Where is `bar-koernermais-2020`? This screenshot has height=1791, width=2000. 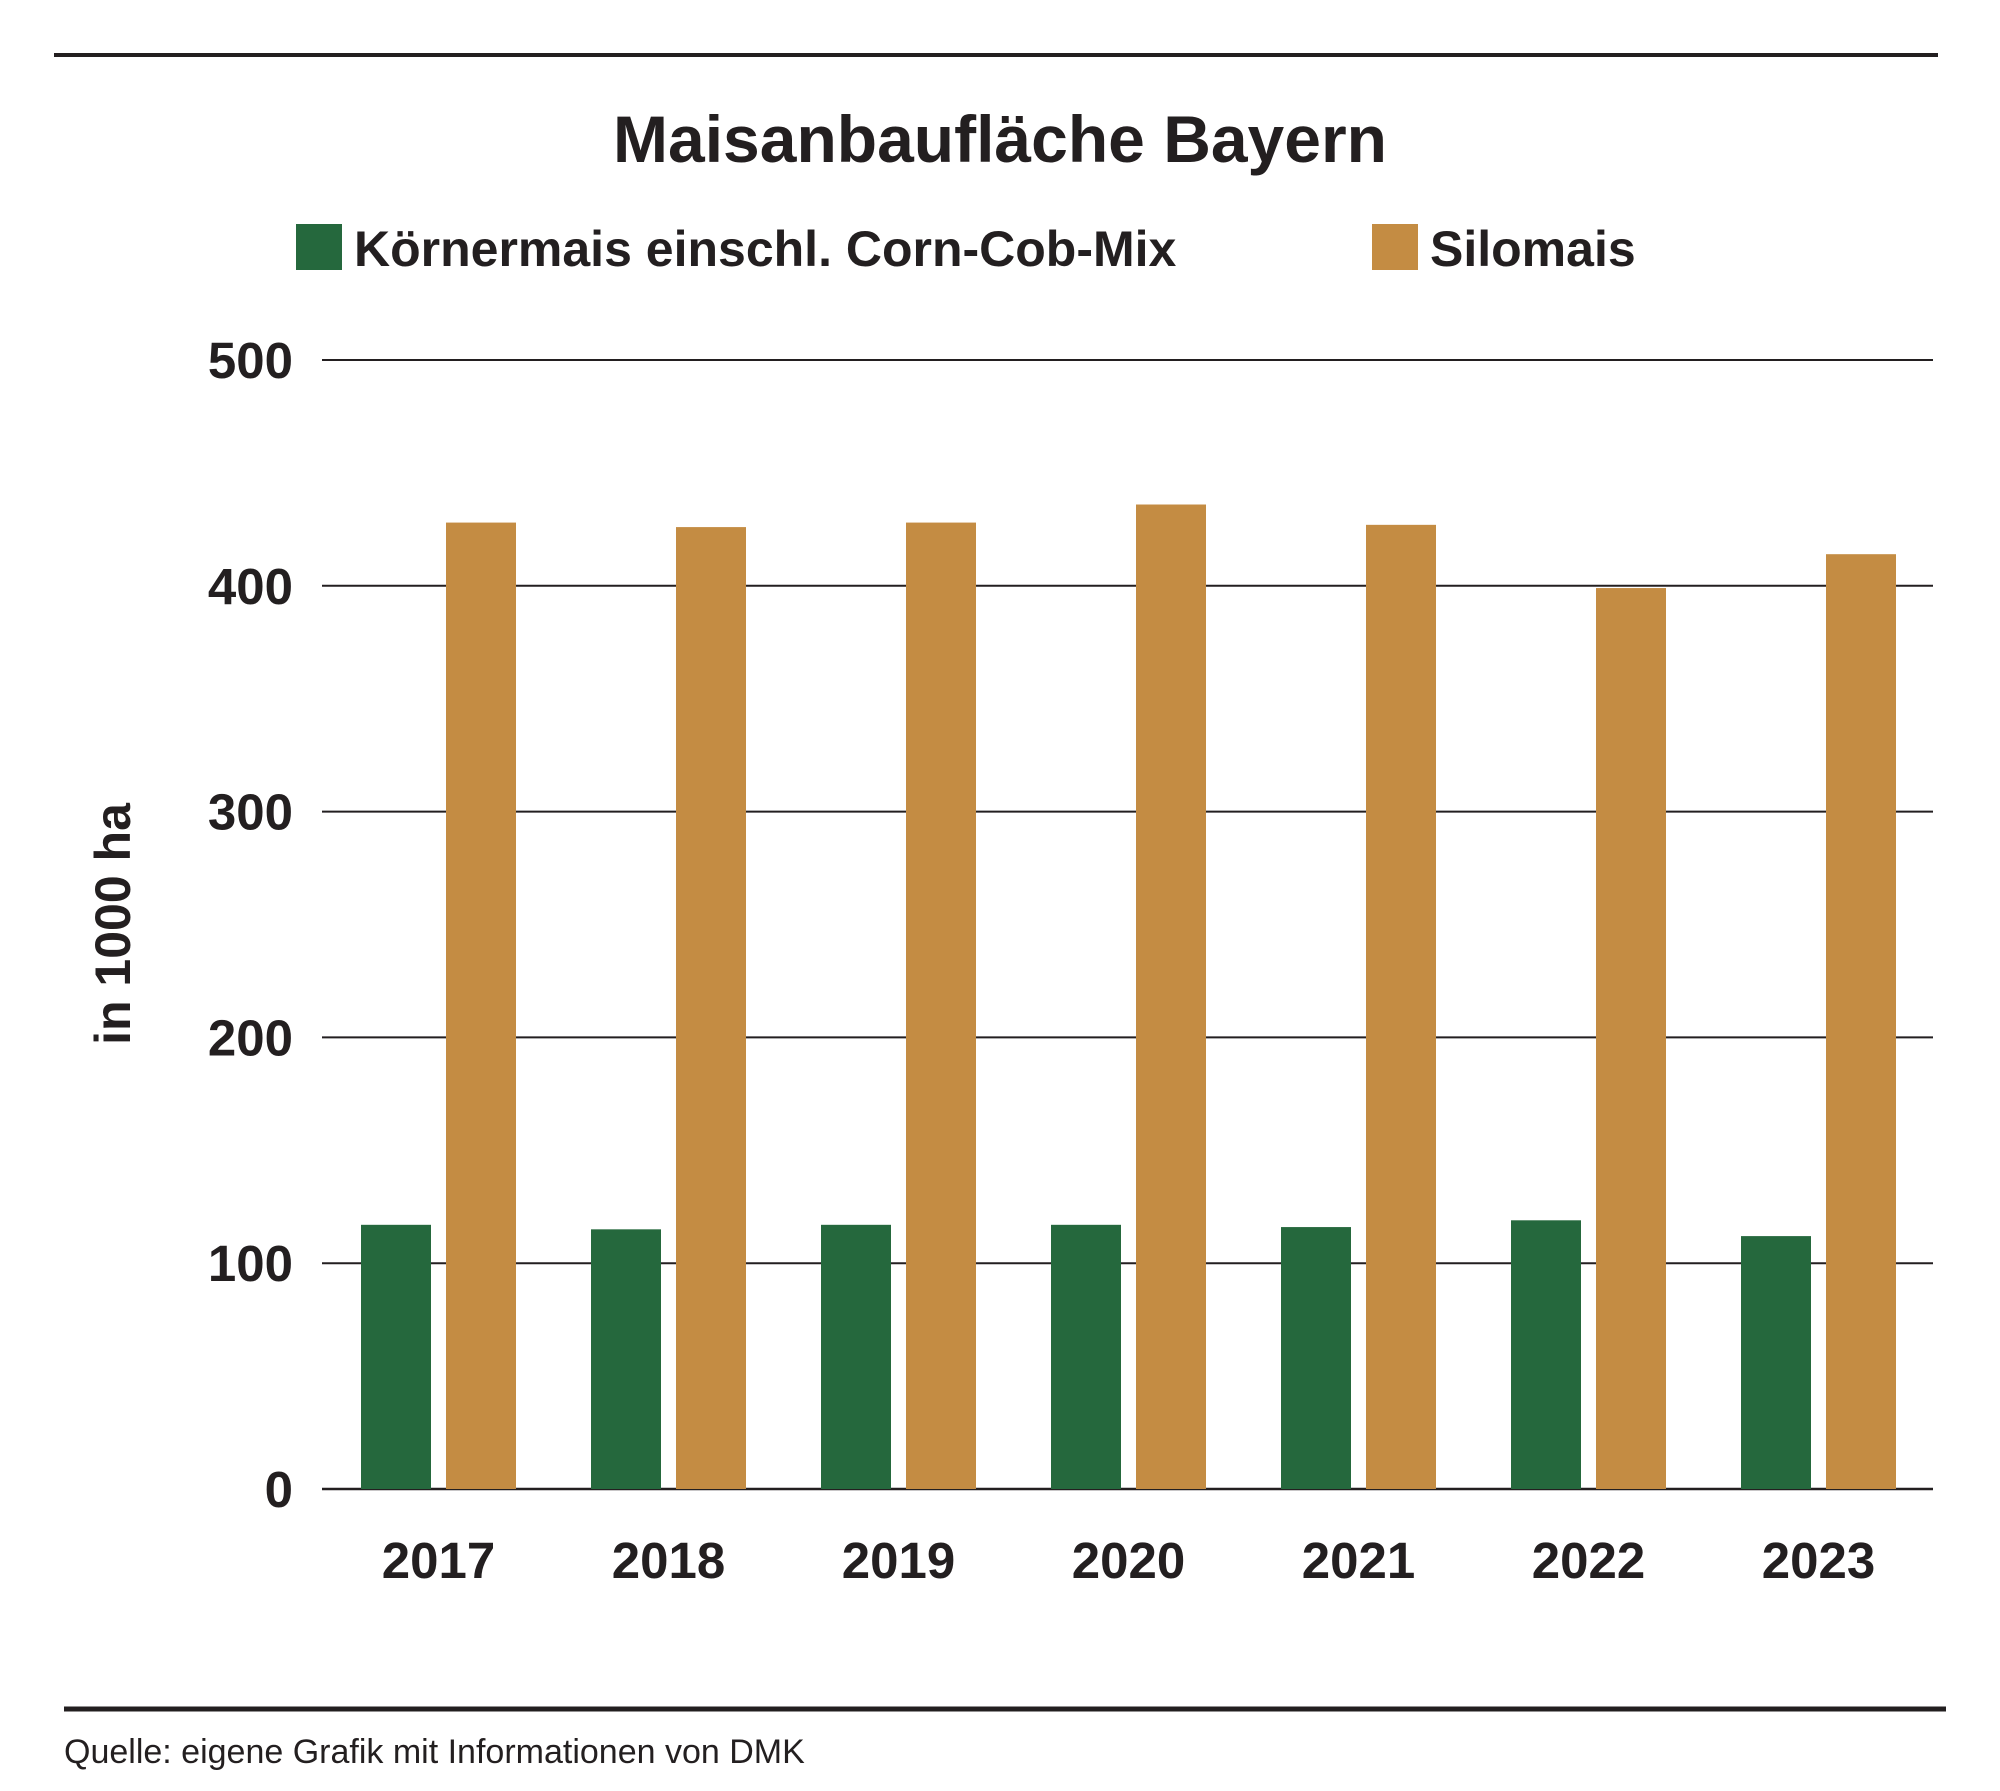 bar-koernermais-2020 is located at coordinates (1086, 1356).